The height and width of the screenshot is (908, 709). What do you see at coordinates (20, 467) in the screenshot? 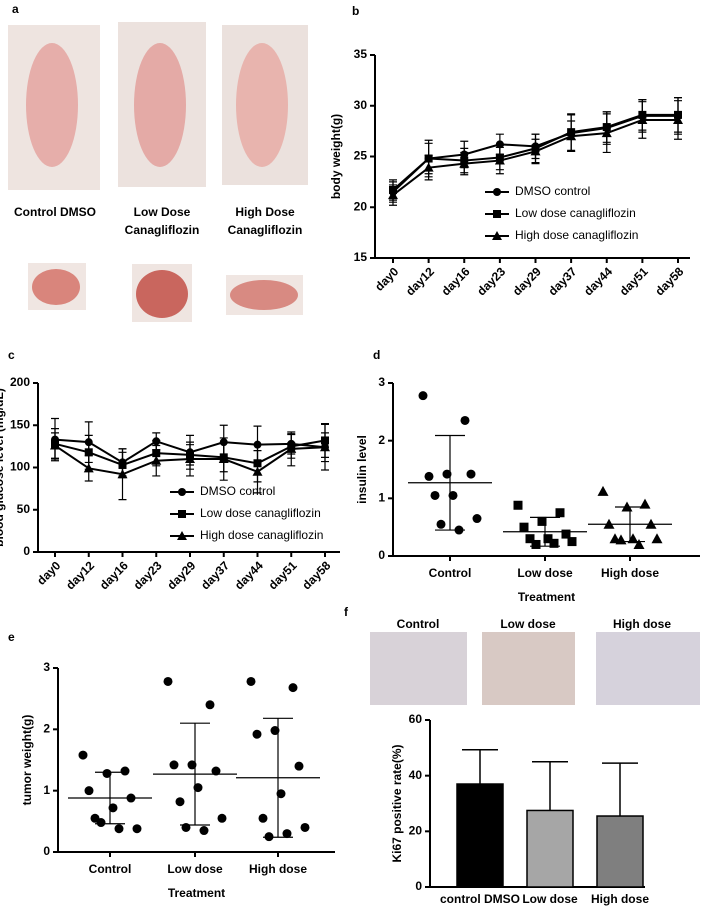
I see `y-tick-label: 100` at bounding box center [20, 467].